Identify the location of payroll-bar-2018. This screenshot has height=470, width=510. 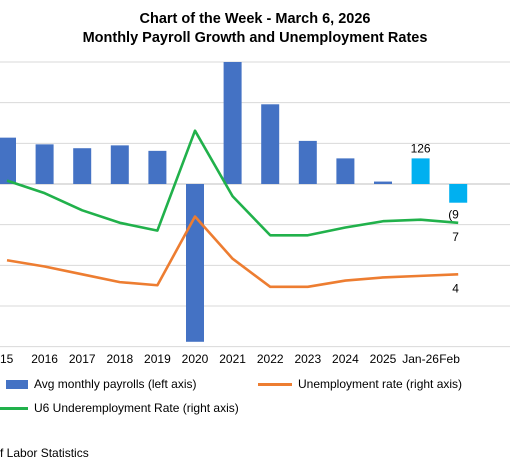
(119, 164).